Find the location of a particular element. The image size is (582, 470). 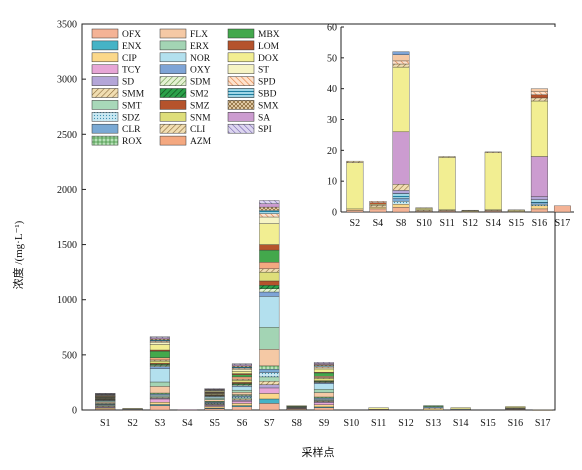

legend-entry: ERX is located at coordinates (184, 46).